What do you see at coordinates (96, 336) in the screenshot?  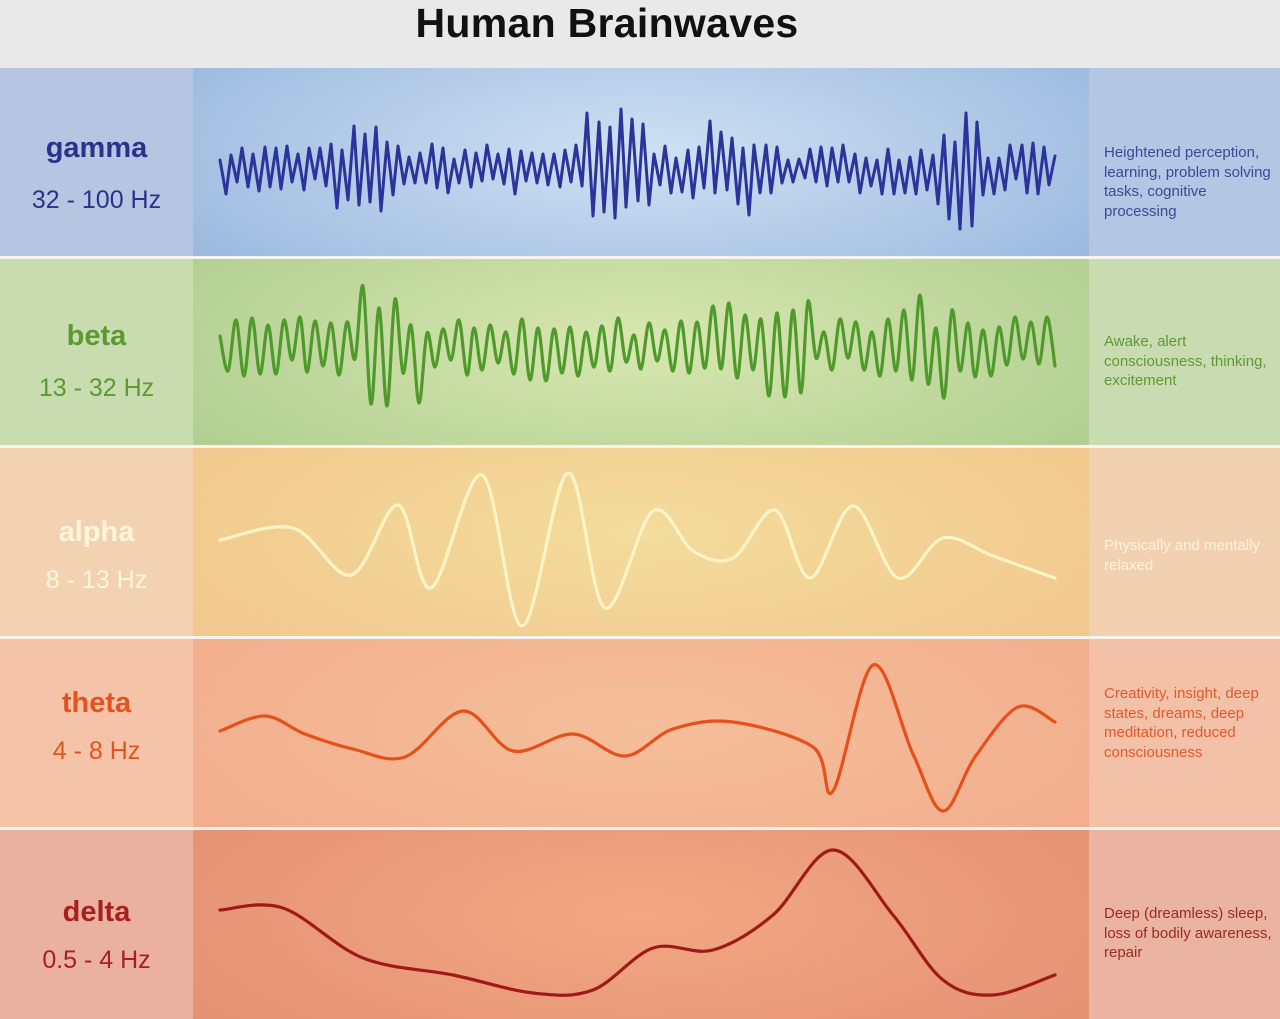 I see `band-name: beta` at bounding box center [96, 336].